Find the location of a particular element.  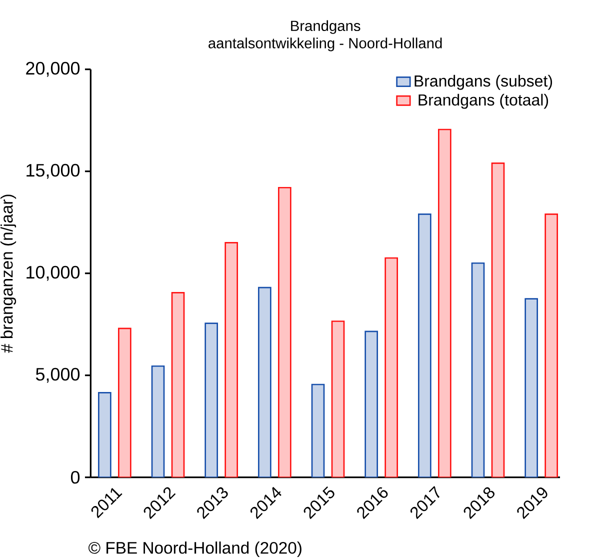

chart-title: Brandgans is located at coordinates (325, 27).